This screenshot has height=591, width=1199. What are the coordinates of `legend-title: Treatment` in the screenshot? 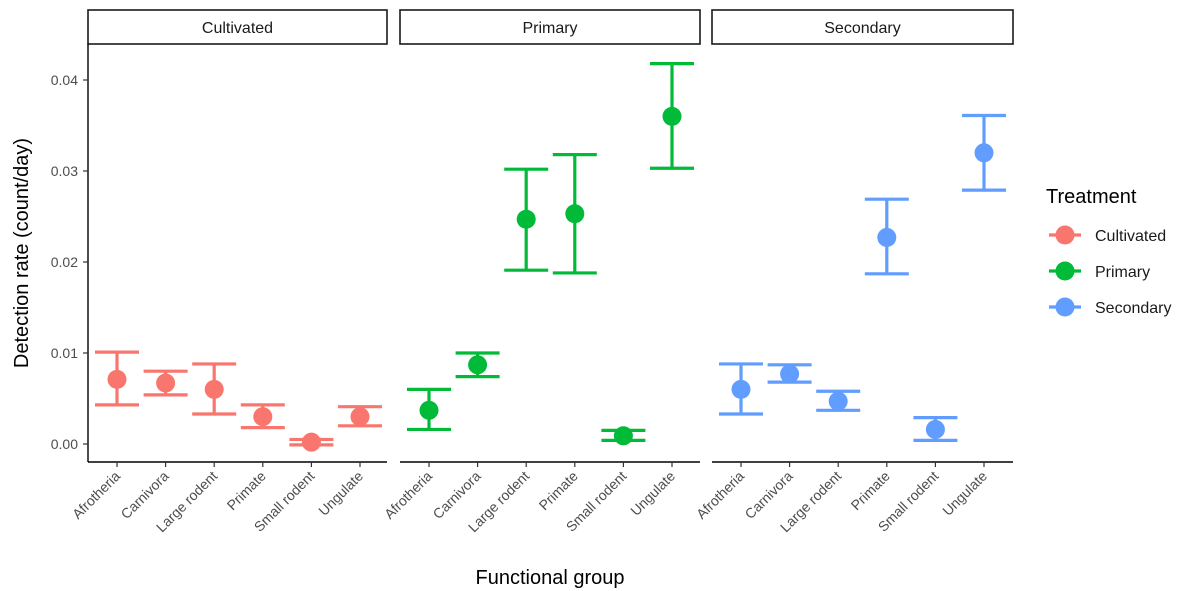 It's located at (1091, 197).